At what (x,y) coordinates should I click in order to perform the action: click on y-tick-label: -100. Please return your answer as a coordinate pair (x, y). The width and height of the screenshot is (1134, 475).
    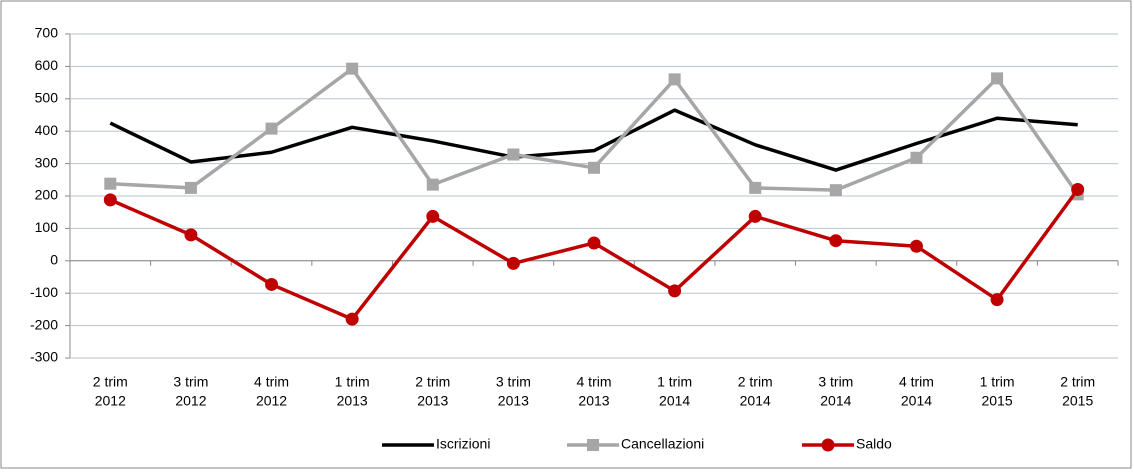
    Looking at the image, I should click on (44, 292).